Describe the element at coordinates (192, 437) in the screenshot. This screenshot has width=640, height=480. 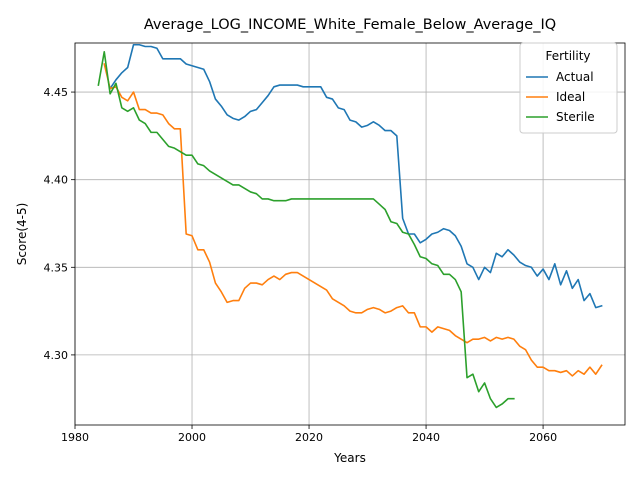
I see `x-tick-label: 2000` at that location.